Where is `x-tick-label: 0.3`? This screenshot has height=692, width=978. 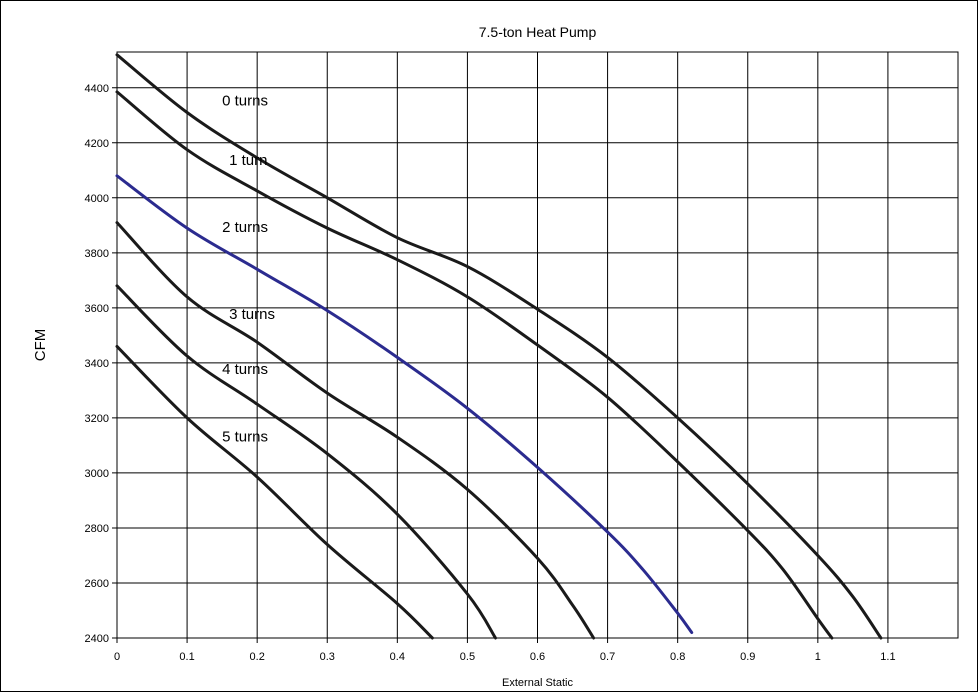 x-tick-label: 0.3 is located at coordinates (327, 657).